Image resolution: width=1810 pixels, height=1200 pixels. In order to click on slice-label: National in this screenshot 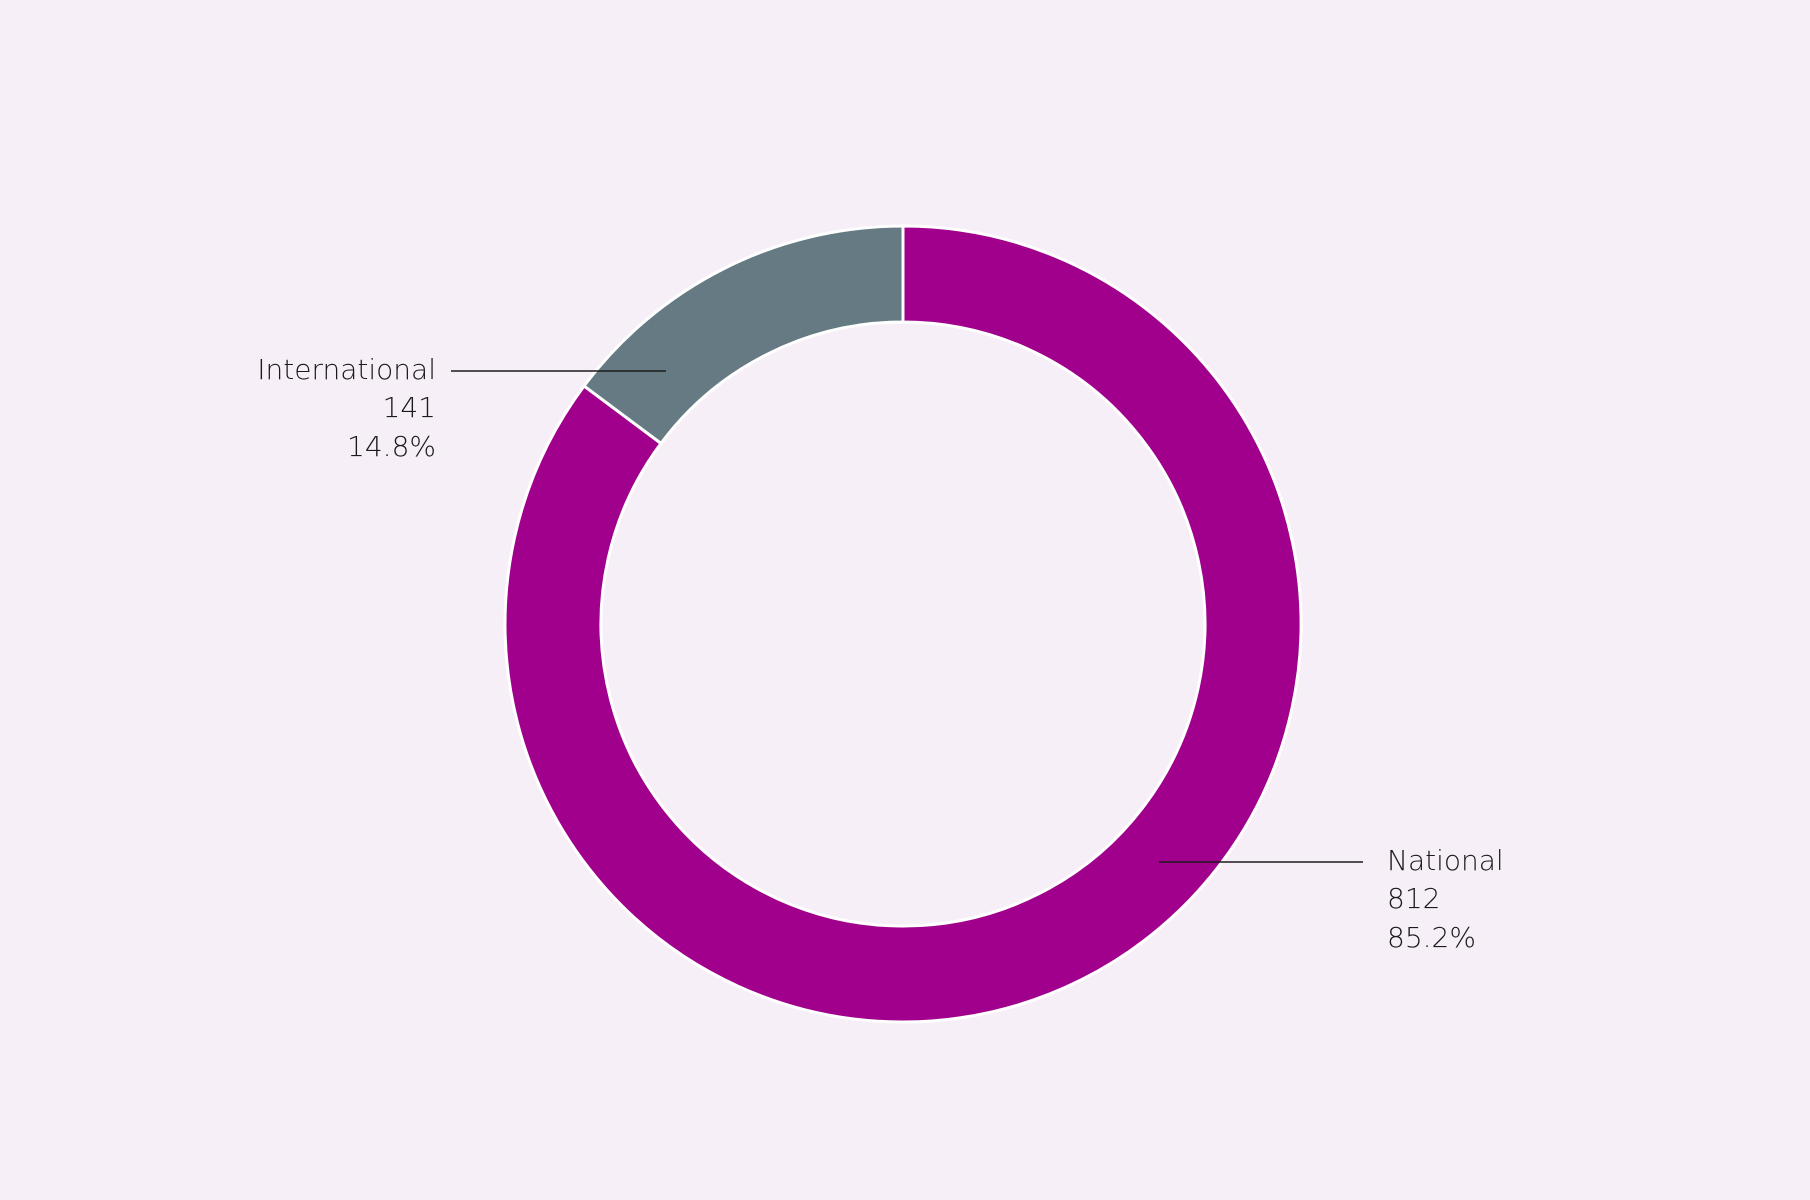, I will do `click(1445, 860)`.